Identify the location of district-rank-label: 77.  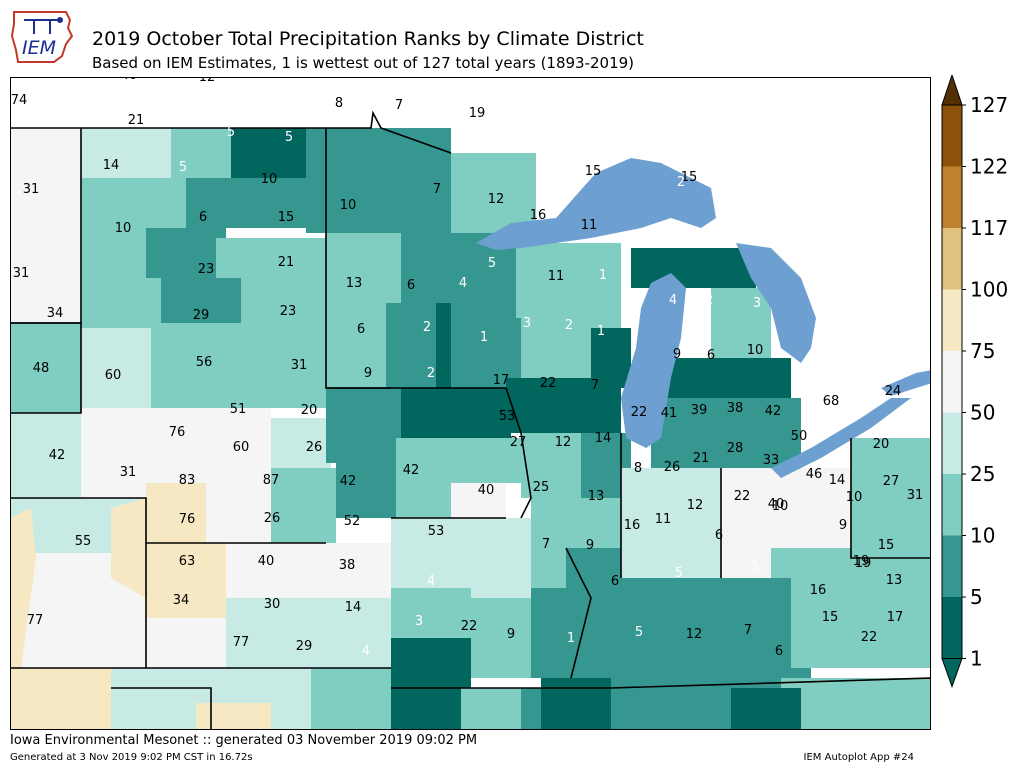
(241, 642).